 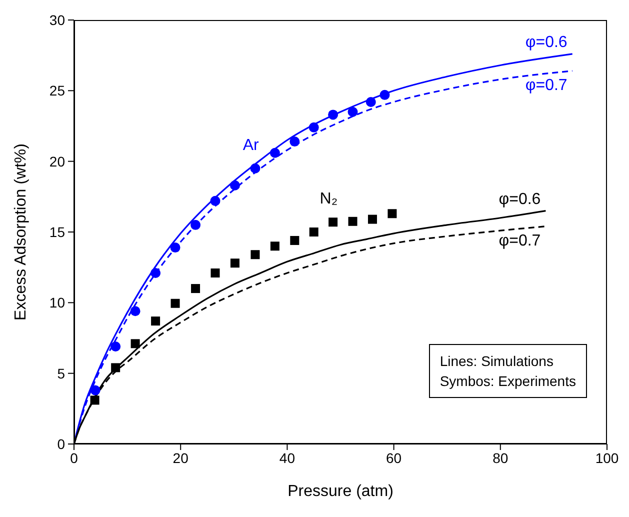 What do you see at coordinates (74, 458) in the screenshot?
I see `x-tick-label: 0` at bounding box center [74, 458].